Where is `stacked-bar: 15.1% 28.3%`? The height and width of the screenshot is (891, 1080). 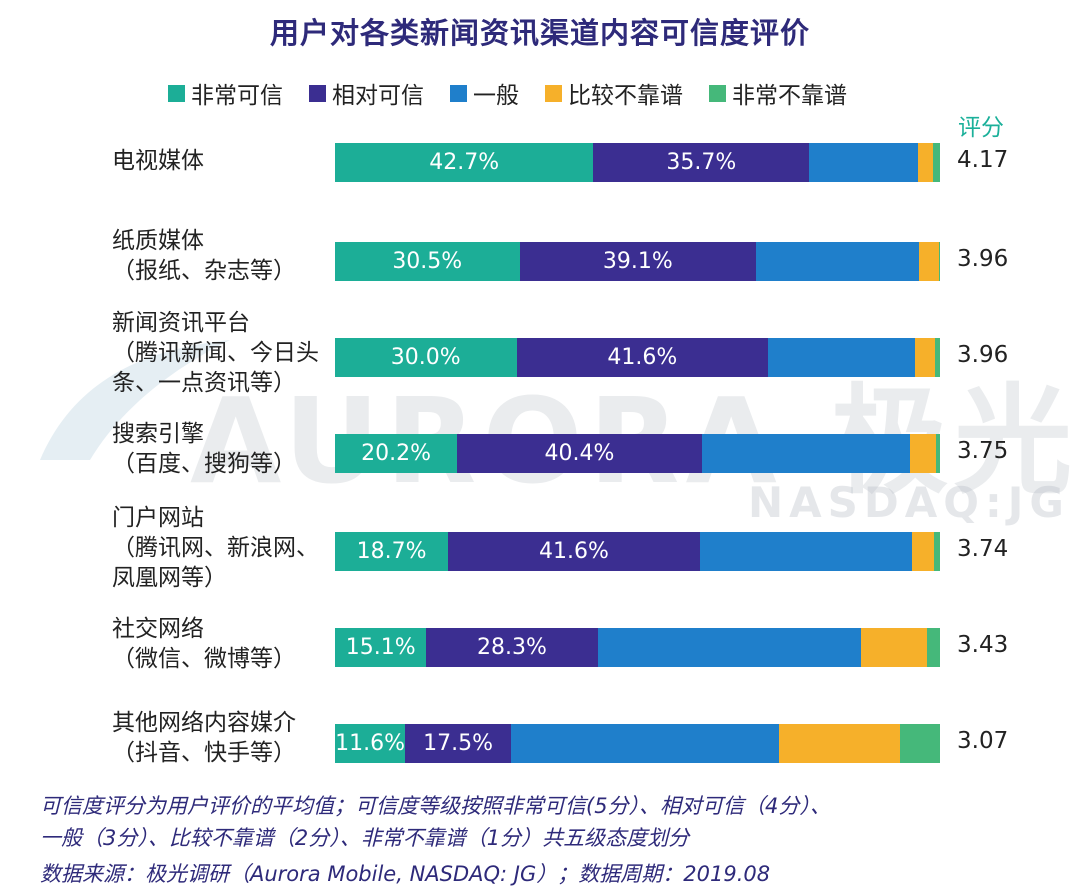 stacked-bar: 15.1% 28.3% is located at coordinates (637, 647).